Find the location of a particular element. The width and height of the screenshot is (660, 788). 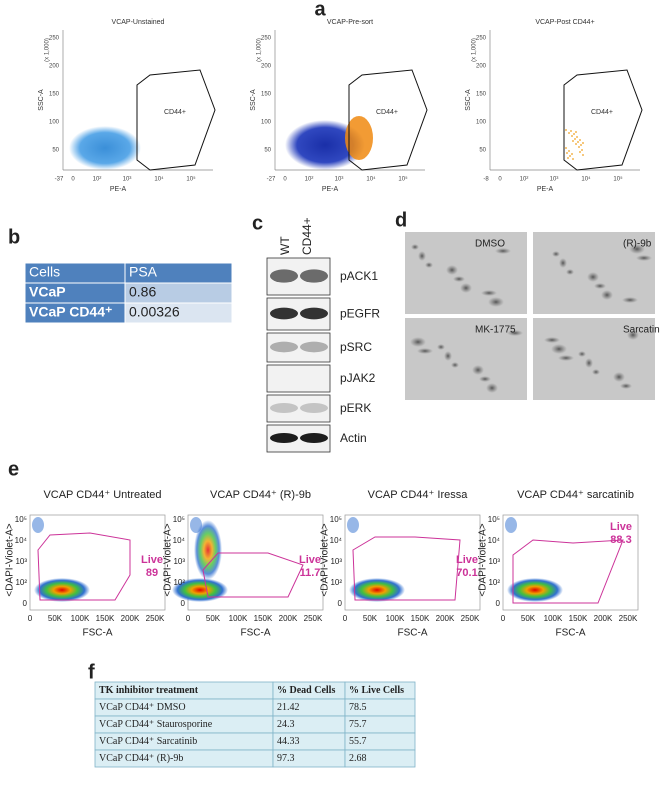

plot-title: VCAP CD44⁺ Untreated is located at coordinates (102, 495).